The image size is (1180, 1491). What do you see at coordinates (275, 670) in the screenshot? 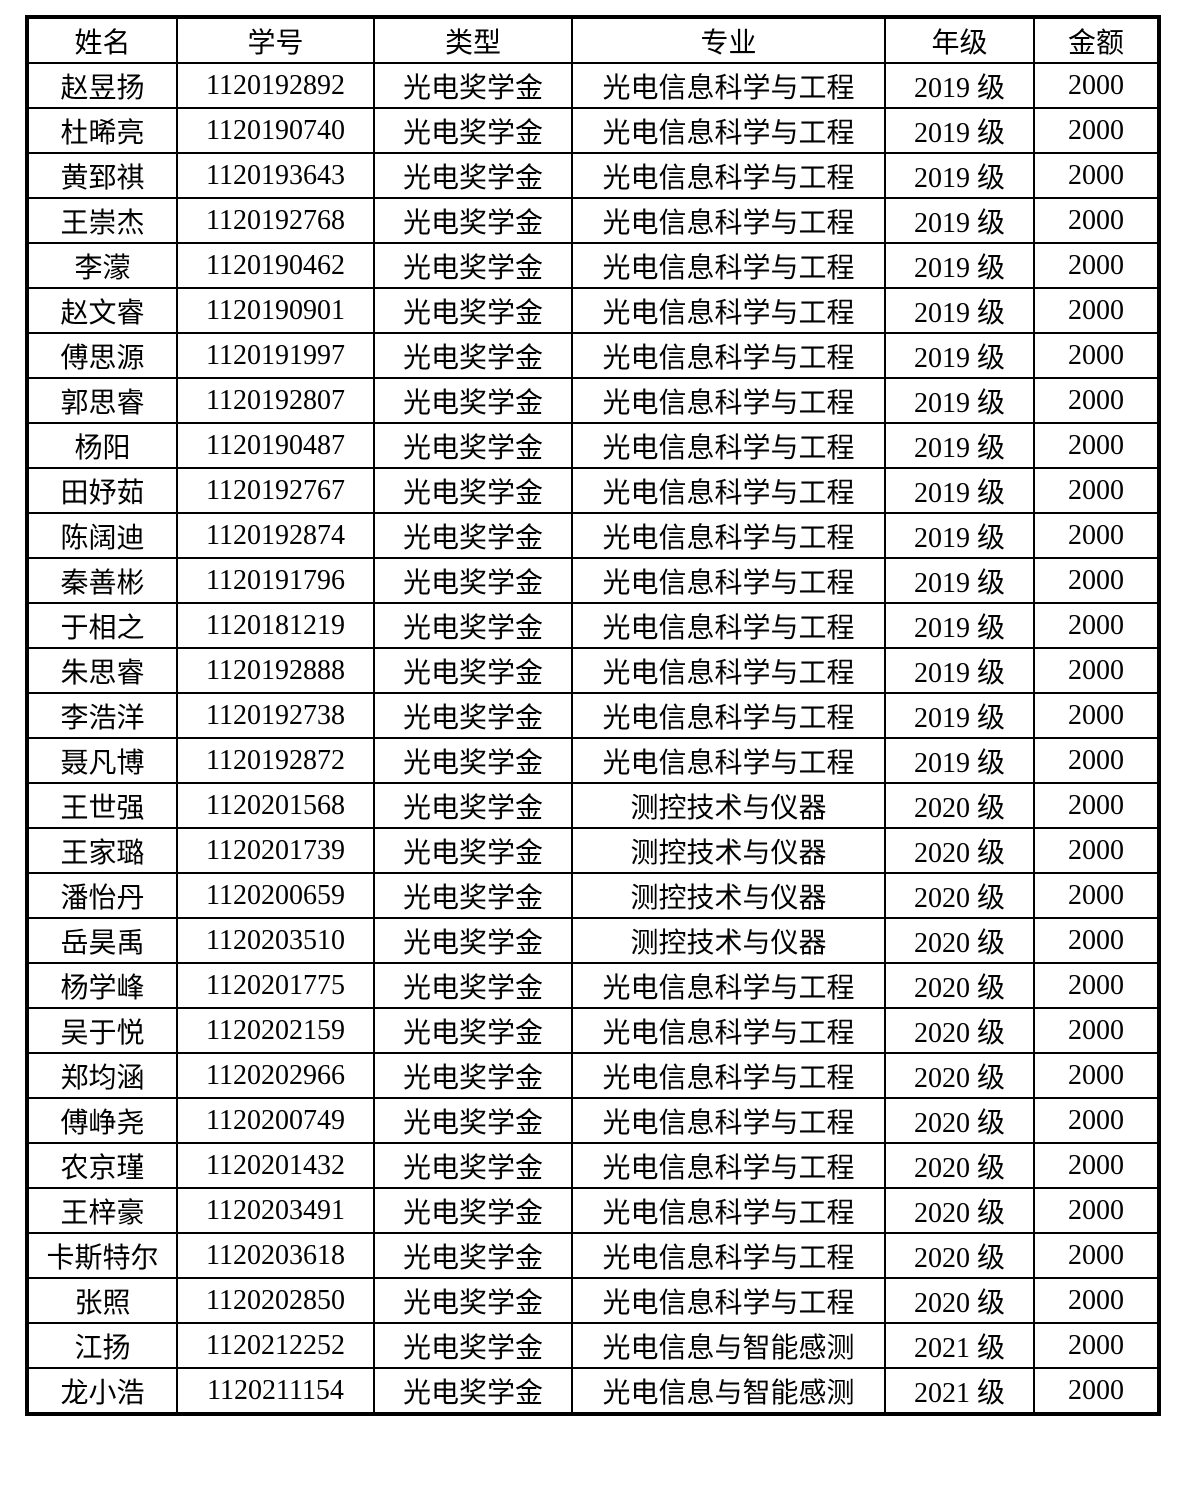
I see `cell-student_id: 1120192888` at bounding box center [275, 670].